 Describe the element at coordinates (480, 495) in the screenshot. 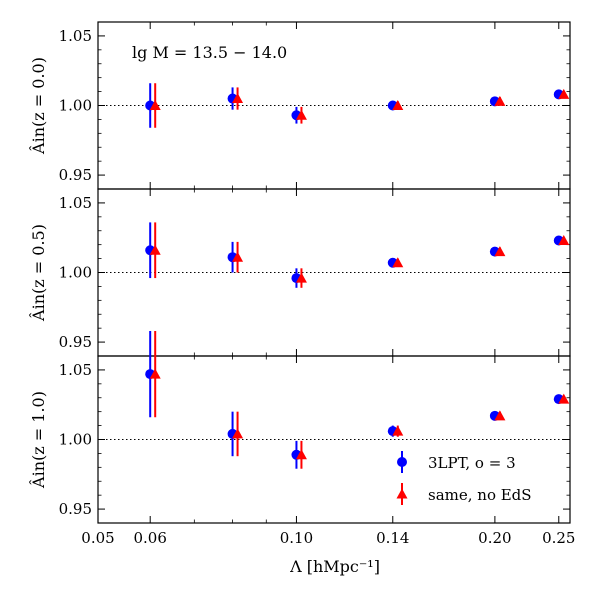

I see `legend-label-no-eds: same, no EdS` at that location.